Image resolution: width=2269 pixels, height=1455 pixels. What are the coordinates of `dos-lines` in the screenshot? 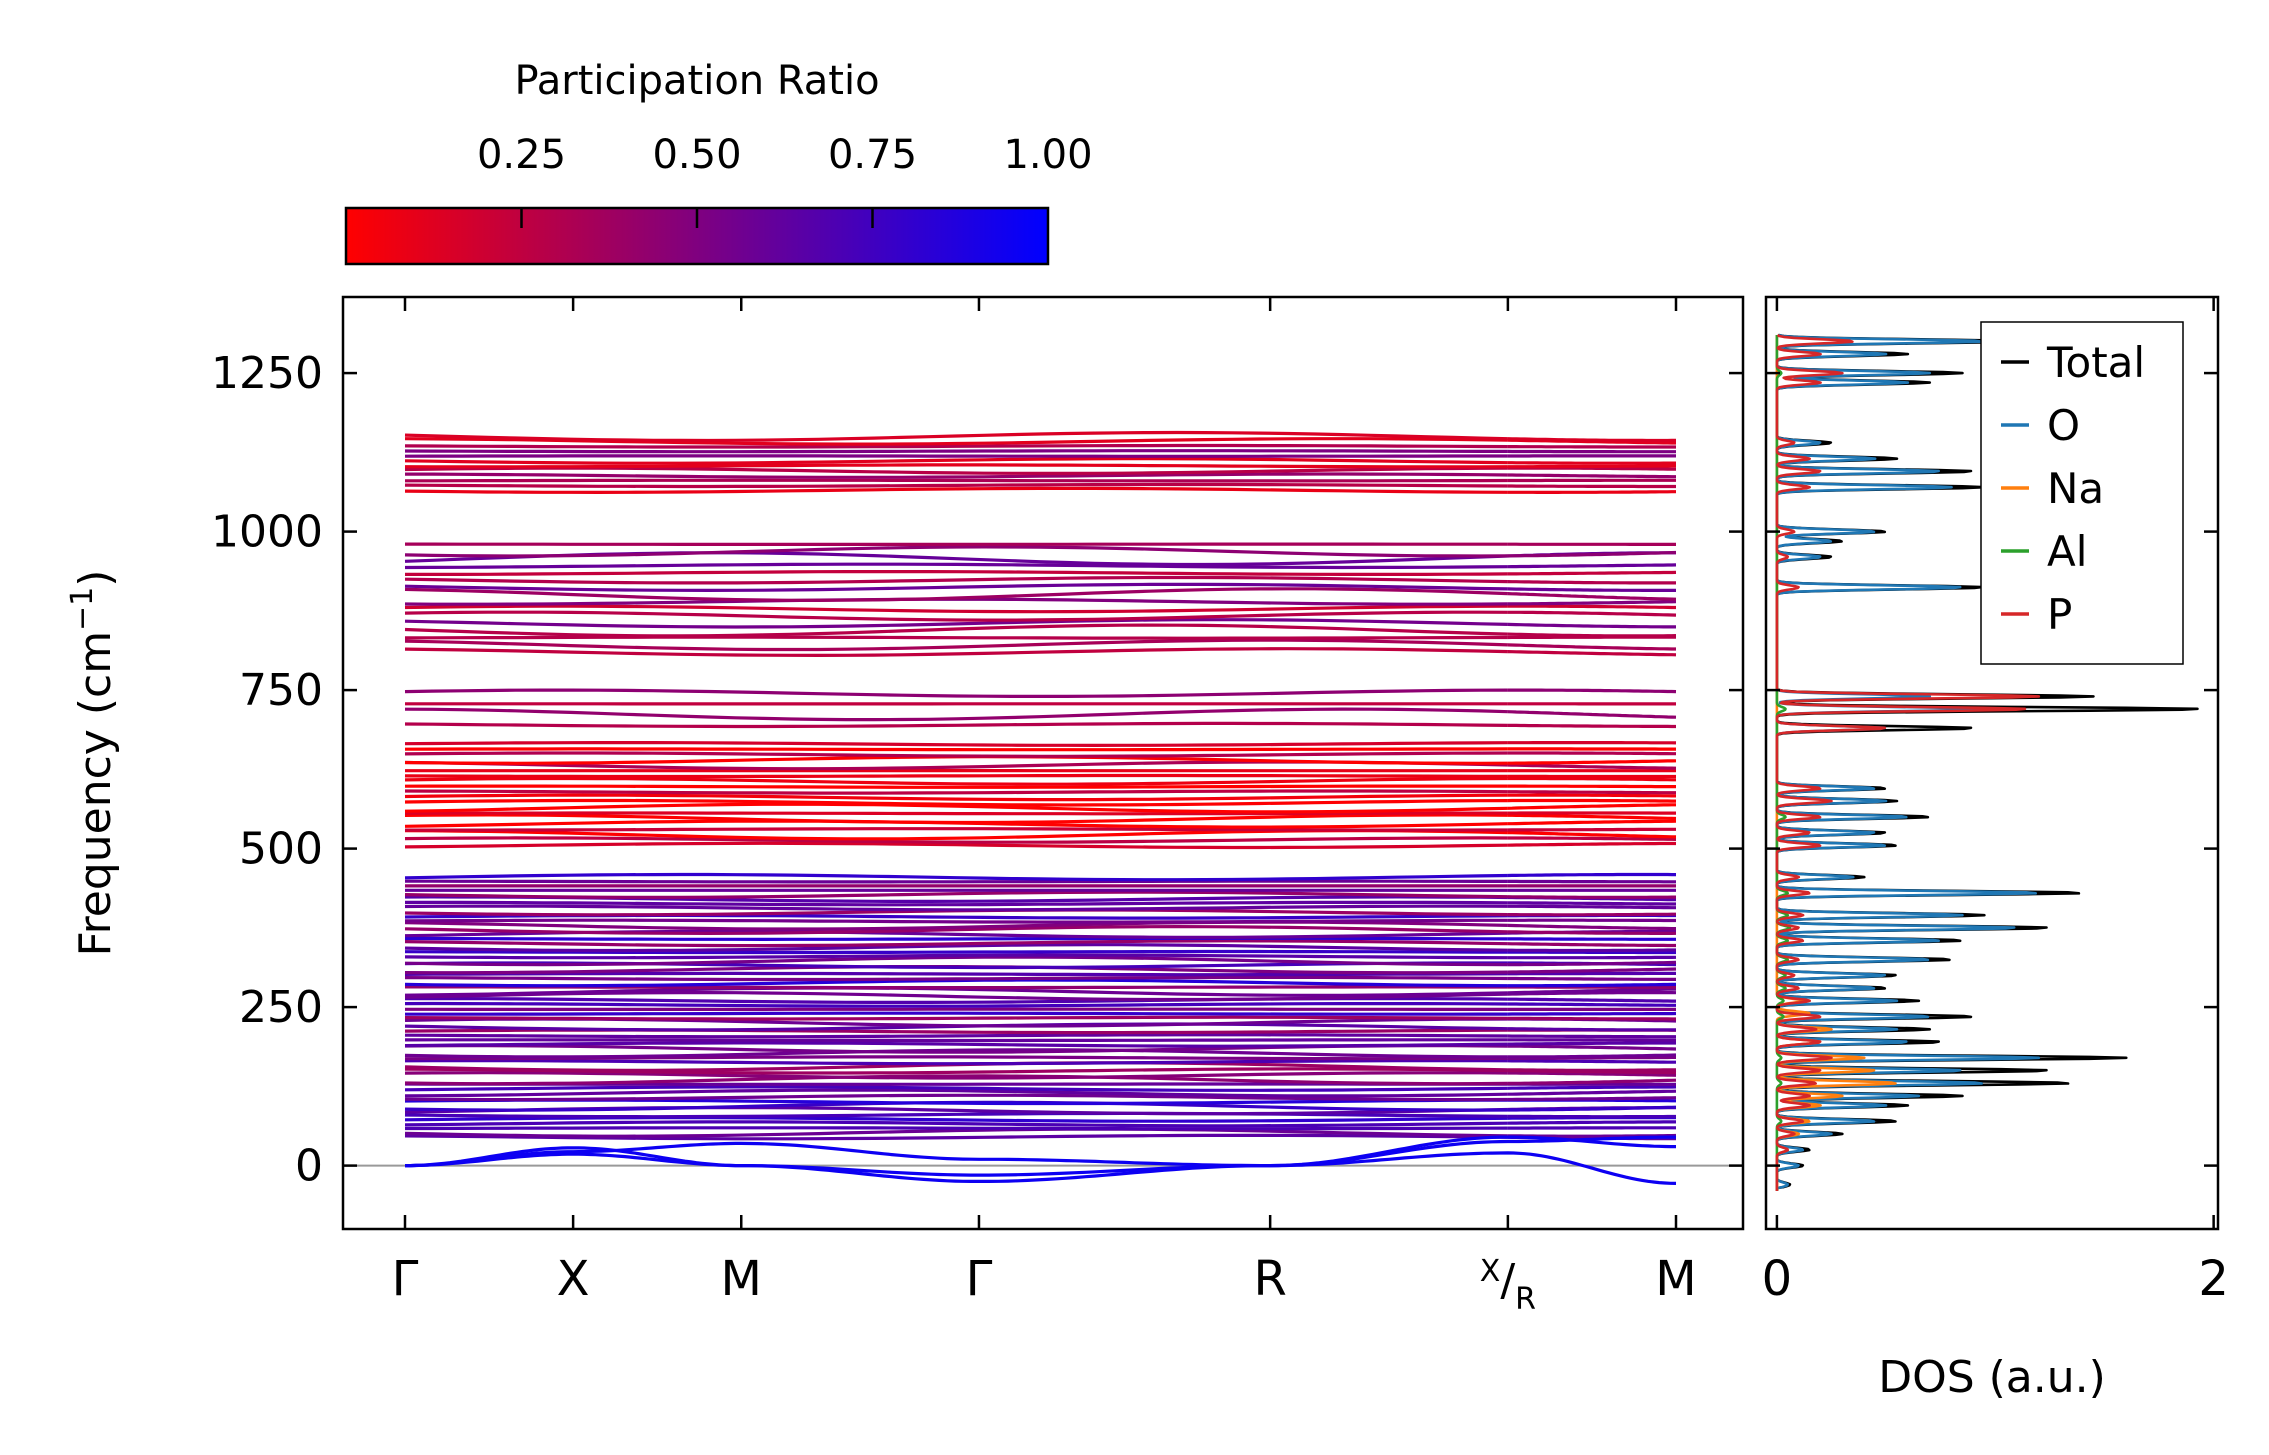 It's located at (1987, 762).